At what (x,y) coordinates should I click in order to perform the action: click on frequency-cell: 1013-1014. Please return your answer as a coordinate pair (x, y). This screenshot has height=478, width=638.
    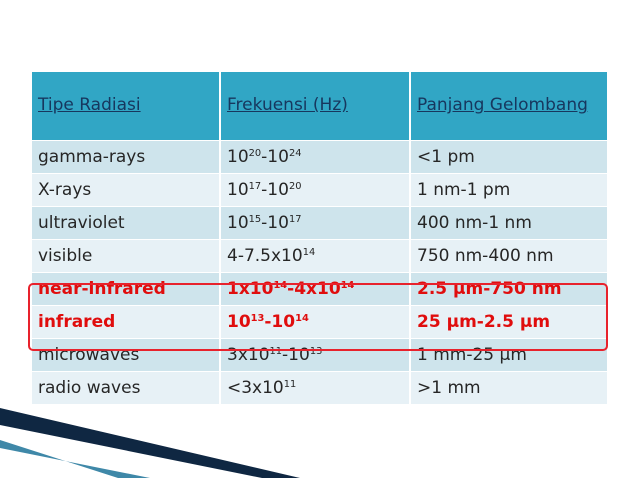
    Looking at the image, I should click on (315, 322).